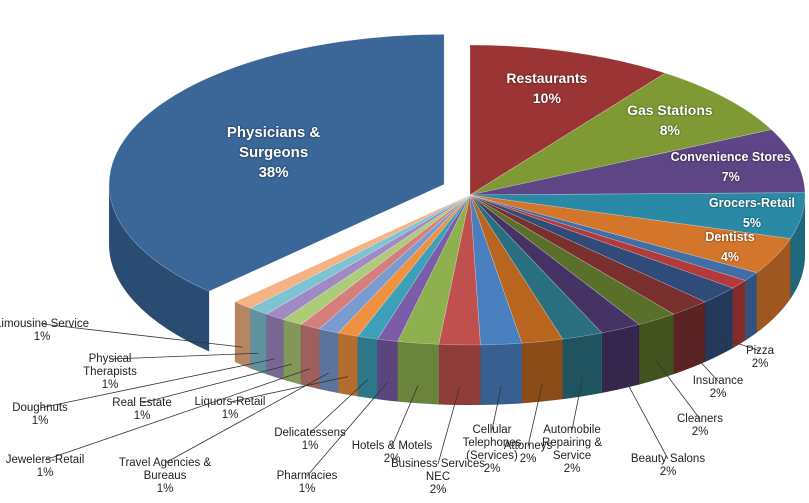 The image size is (809, 503). Describe the element at coordinates (492, 443) in the screenshot. I see `slice-name: Cellular Telephones (Services)` at that location.